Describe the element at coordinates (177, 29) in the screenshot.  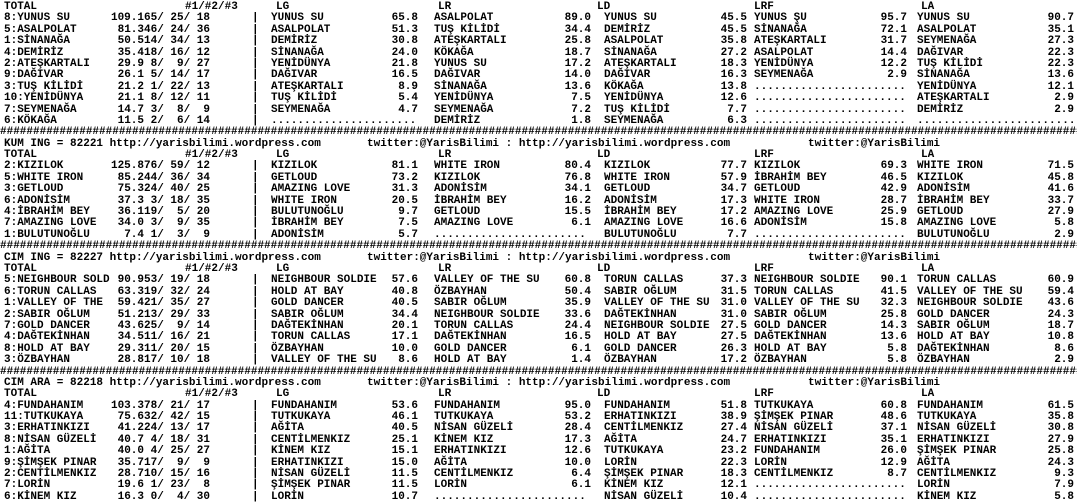
I see `place-counts: 46/ 24/ 36` at that location.